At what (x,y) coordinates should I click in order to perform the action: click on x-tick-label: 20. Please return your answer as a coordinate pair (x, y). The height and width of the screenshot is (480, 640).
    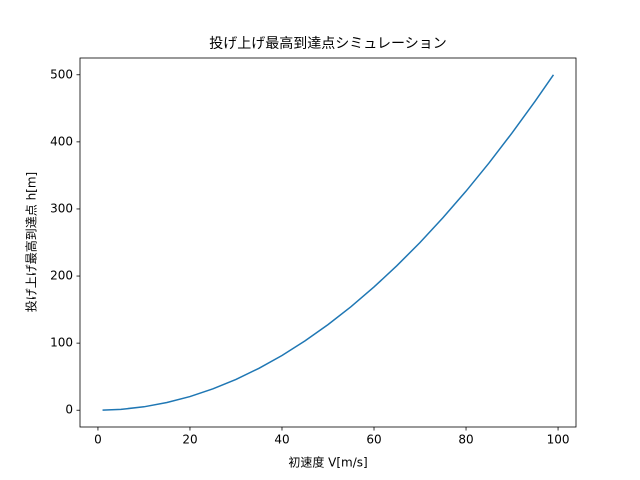
    Looking at the image, I should click on (189, 440).